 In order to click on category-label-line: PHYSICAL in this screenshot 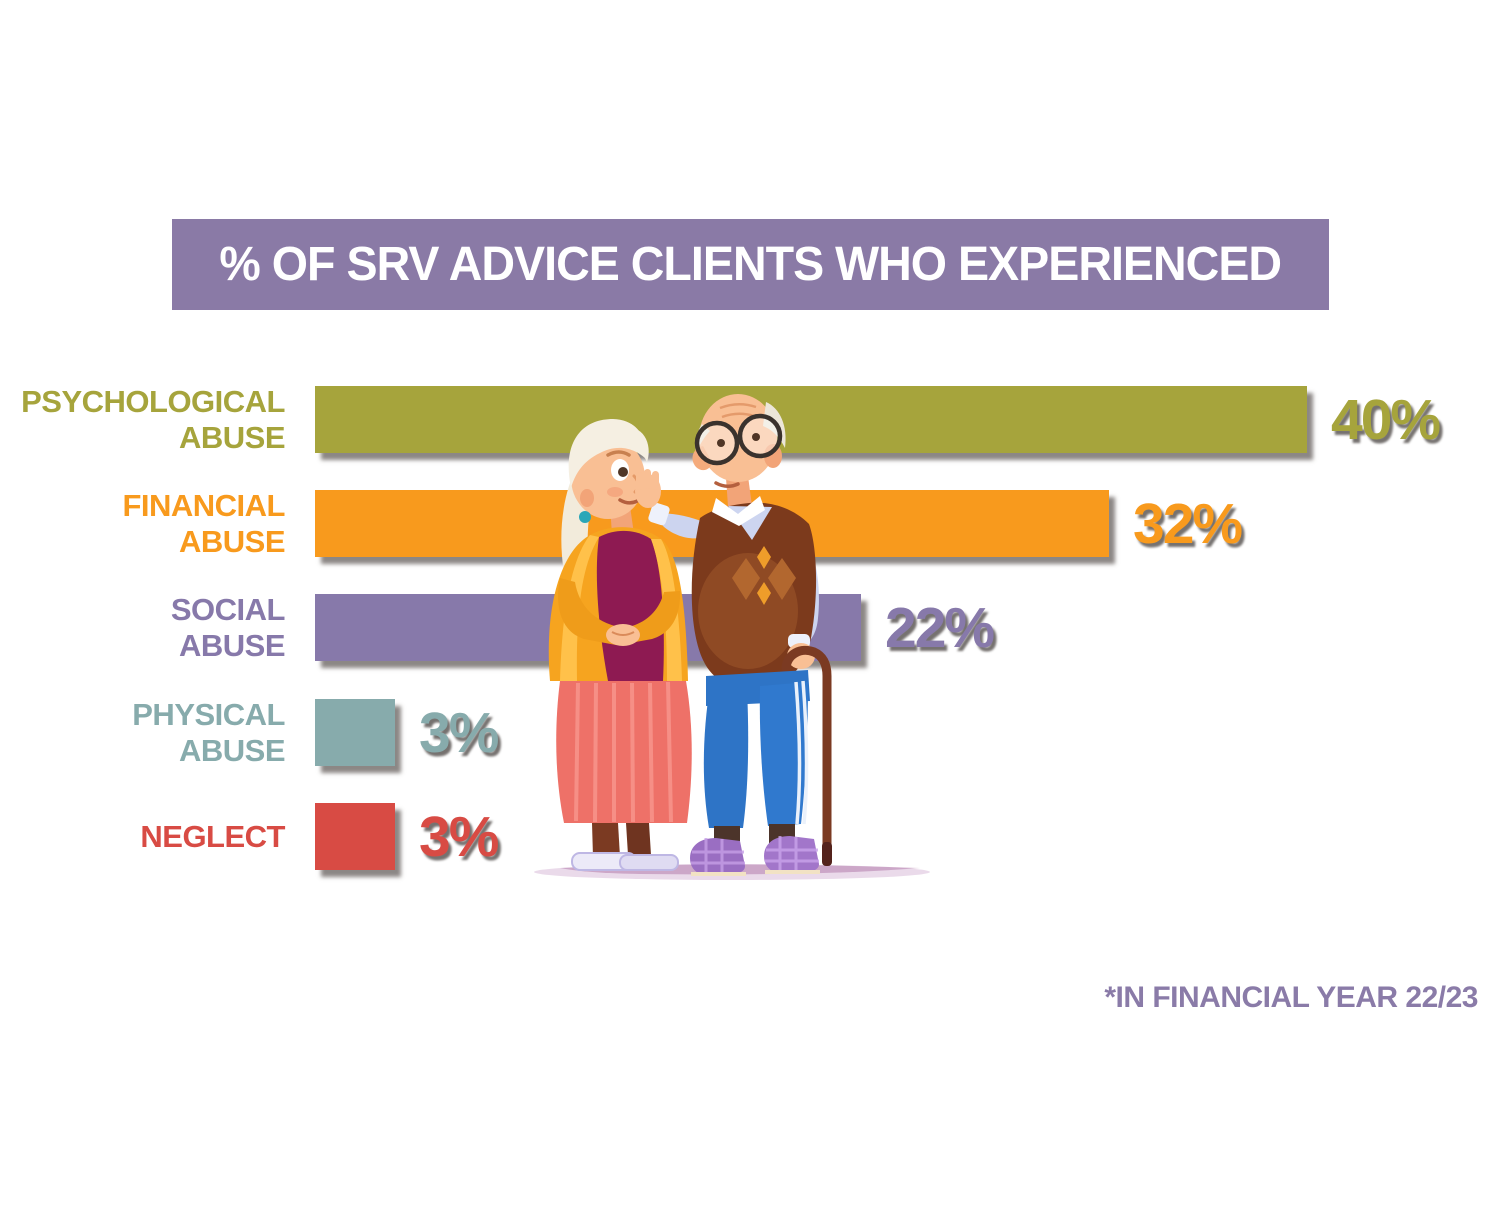, I will do `click(208, 714)`.